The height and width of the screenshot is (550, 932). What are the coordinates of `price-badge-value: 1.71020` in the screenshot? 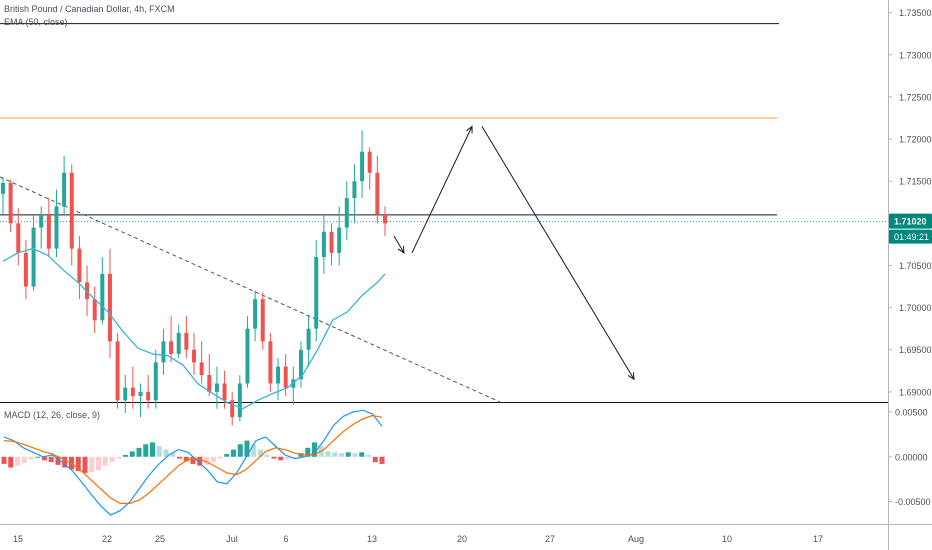 It's located at (910, 222).